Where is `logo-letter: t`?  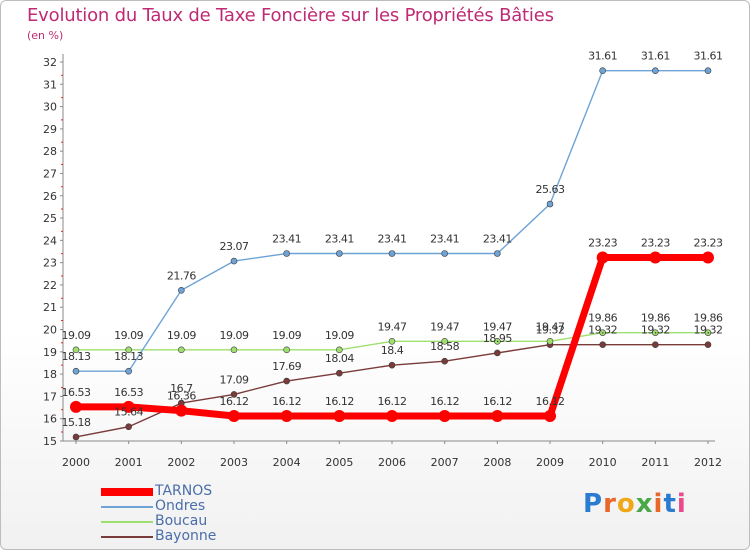 logo-letter: t is located at coordinates (670, 504).